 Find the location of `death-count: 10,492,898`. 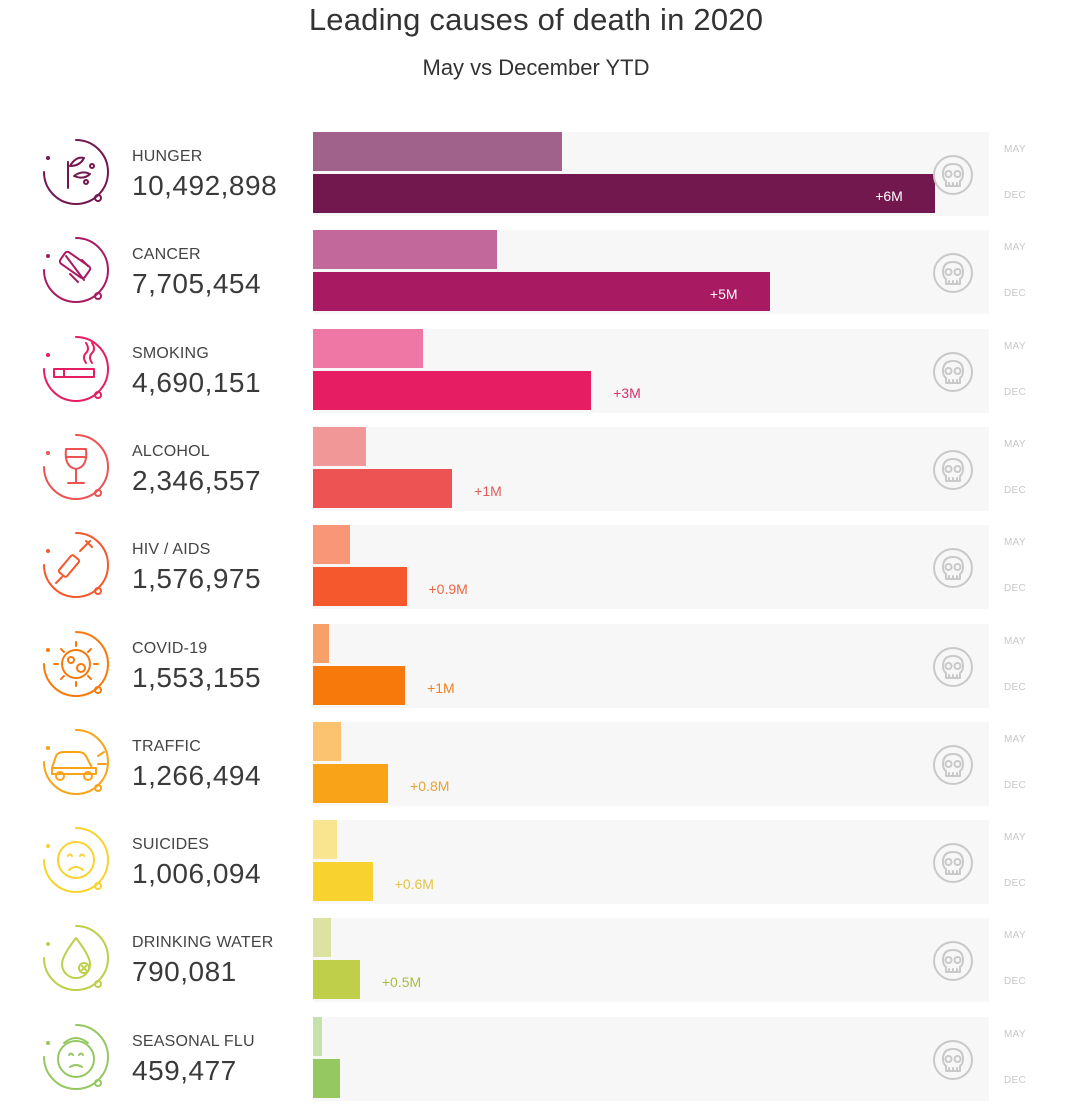

death-count: 10,492,898 is located at coordinates (205, 185).